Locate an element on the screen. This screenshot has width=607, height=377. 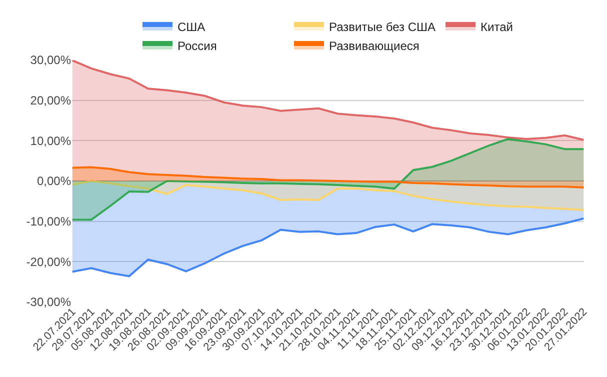
y-tick-label: -20,00% is located at coordinates (49, 261).